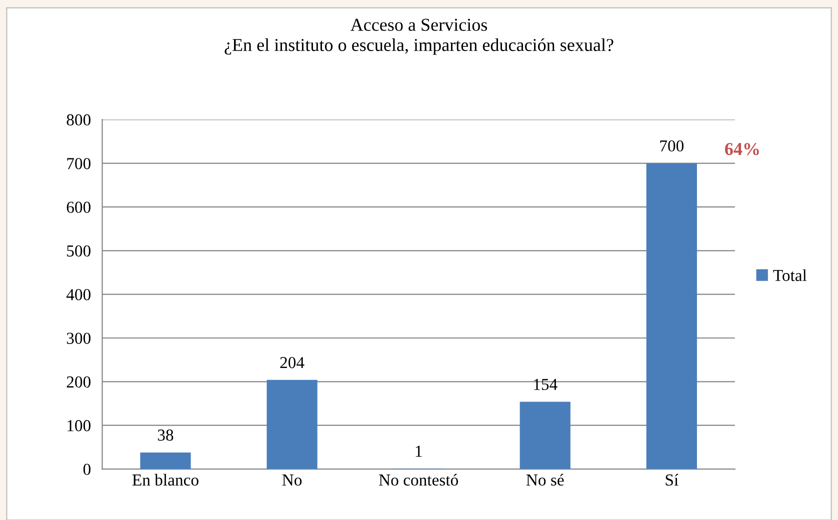 Image resolution: width=838 pixels, height=520 pixels. Describe the element at coordinates (790, 275) in the screenshot. I see `legend-label: Total` at that location.